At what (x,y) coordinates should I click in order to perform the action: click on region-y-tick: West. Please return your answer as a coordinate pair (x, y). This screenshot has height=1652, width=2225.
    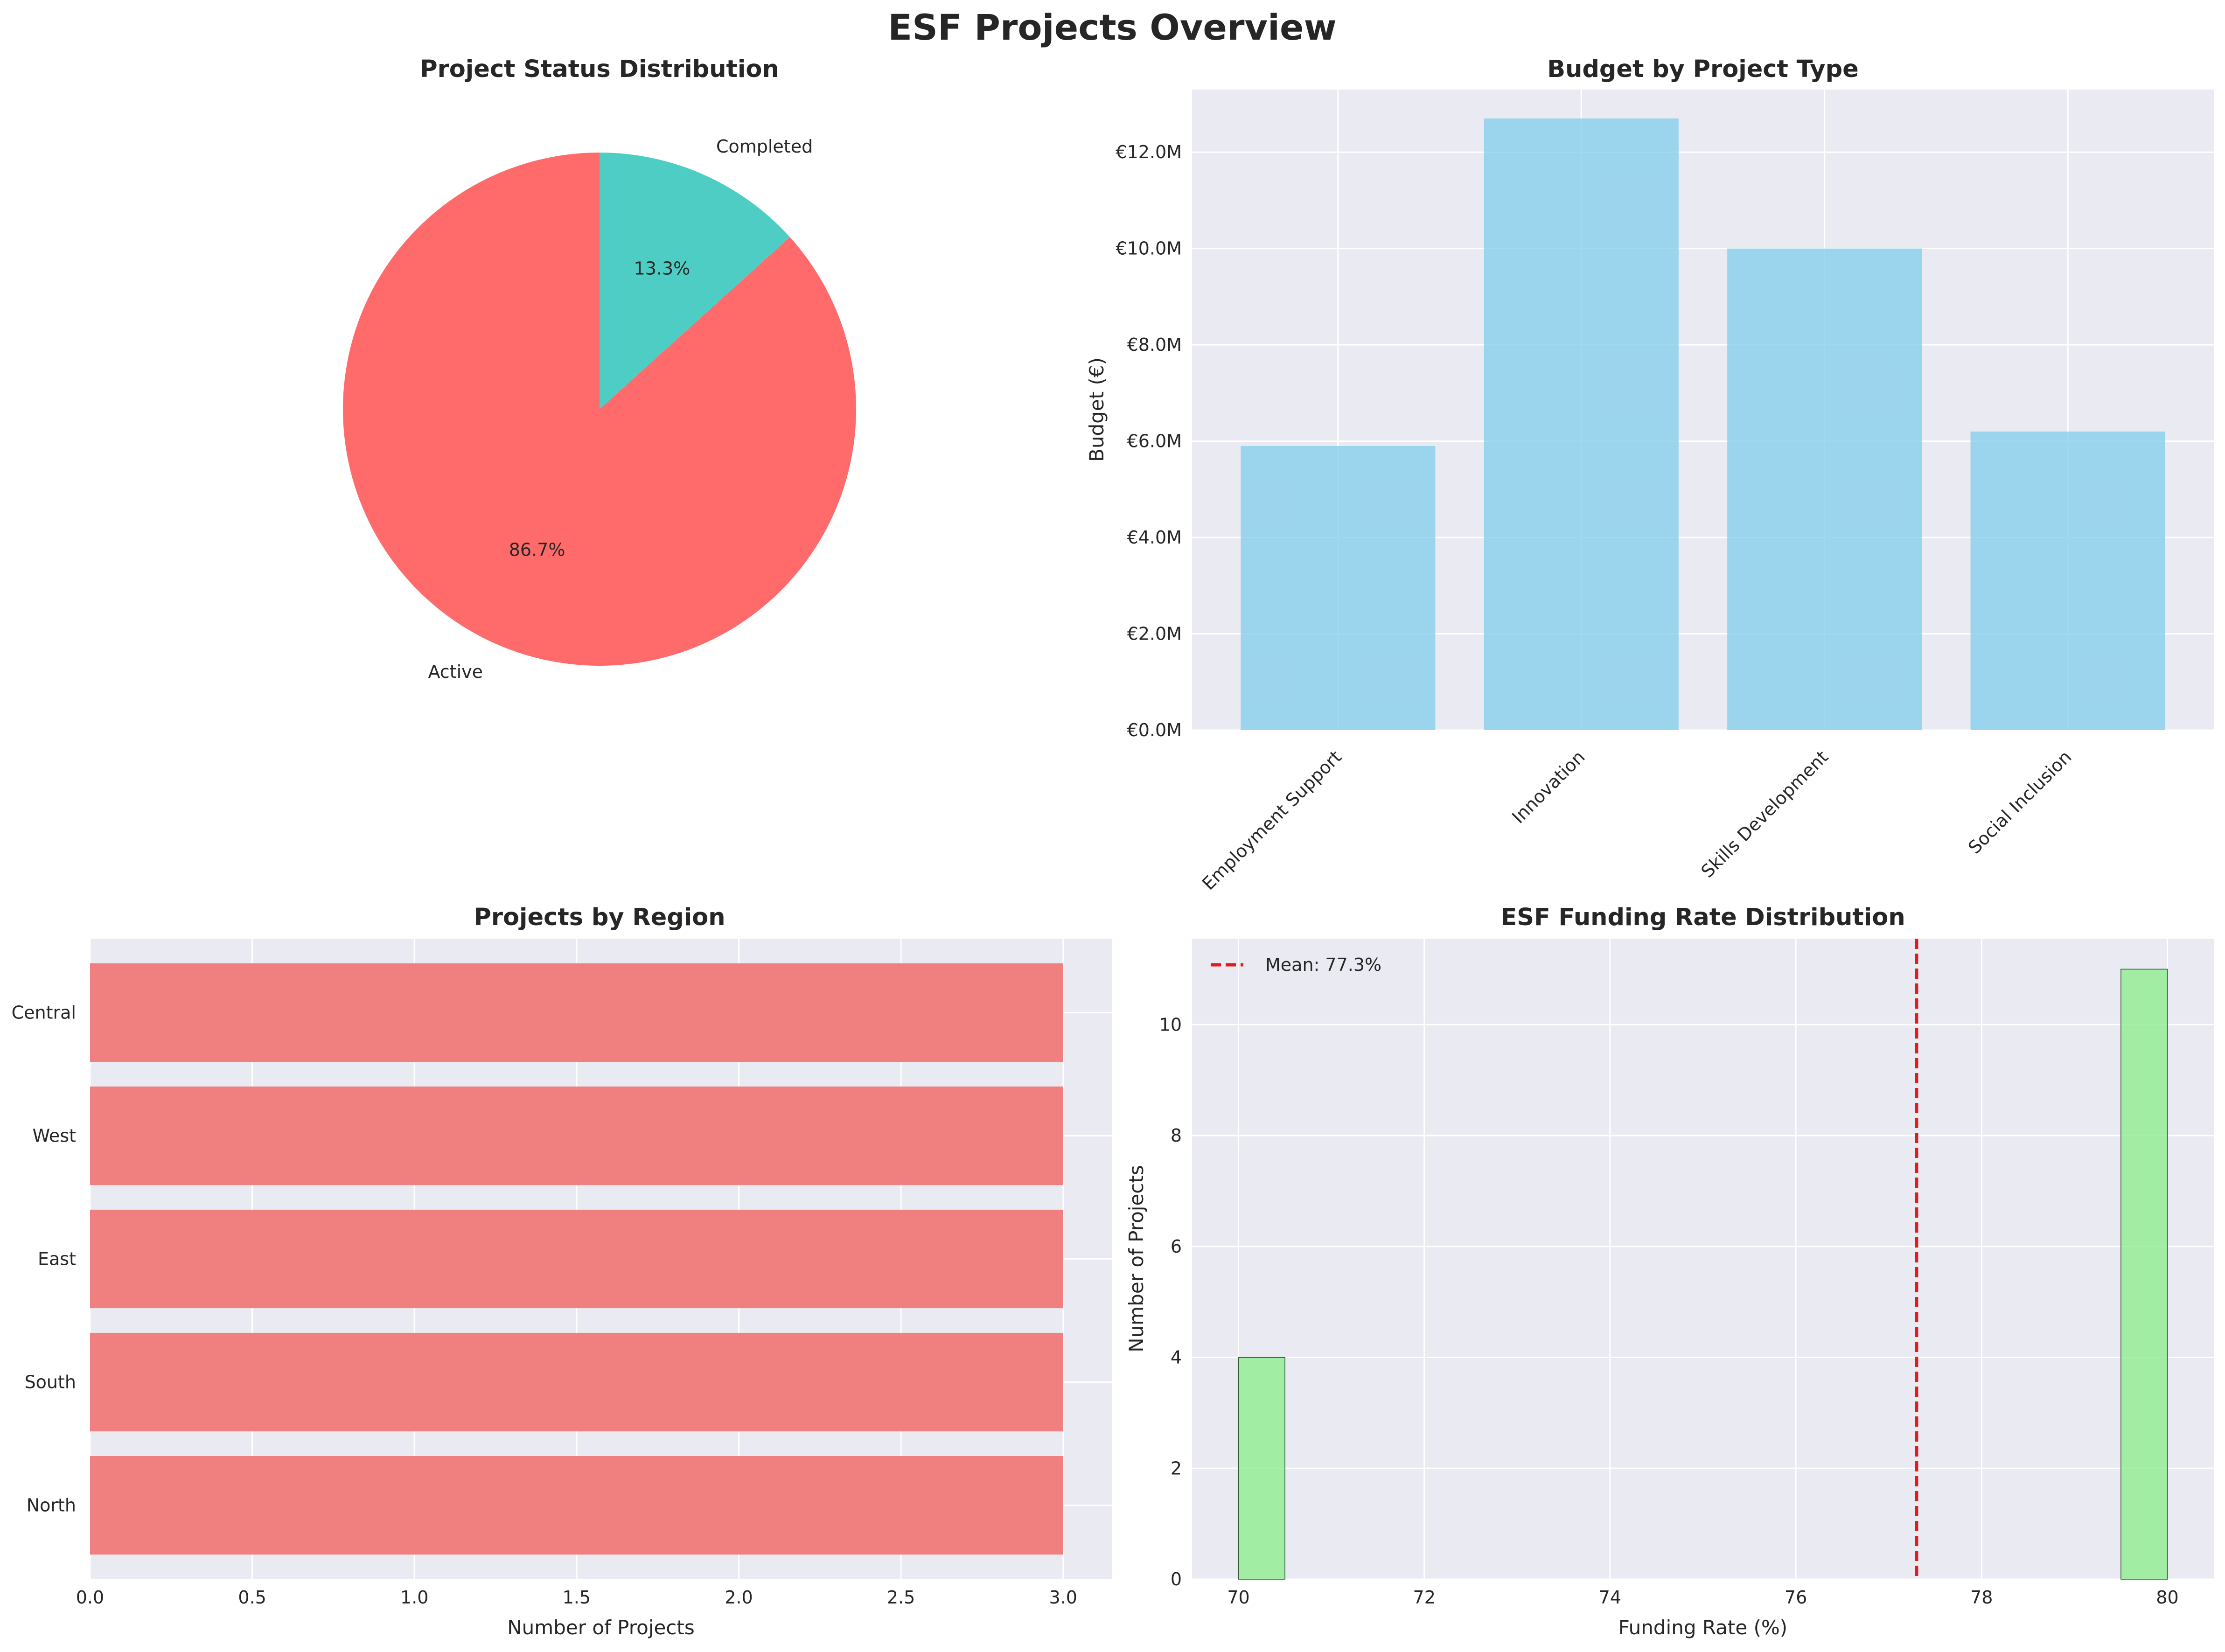
    Looking at the image, I should click on (54, 1136).